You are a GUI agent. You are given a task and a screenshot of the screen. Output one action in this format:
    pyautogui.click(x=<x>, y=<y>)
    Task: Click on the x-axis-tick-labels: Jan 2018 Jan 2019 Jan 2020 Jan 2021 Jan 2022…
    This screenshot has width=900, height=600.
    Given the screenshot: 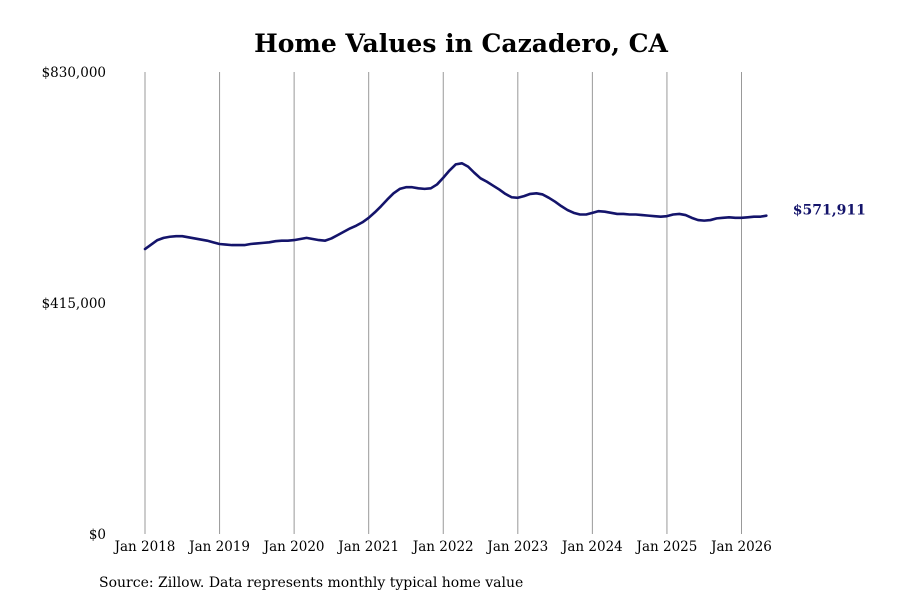 What is the action you would take?
    pyautogui.click(x=442, y=547)
    